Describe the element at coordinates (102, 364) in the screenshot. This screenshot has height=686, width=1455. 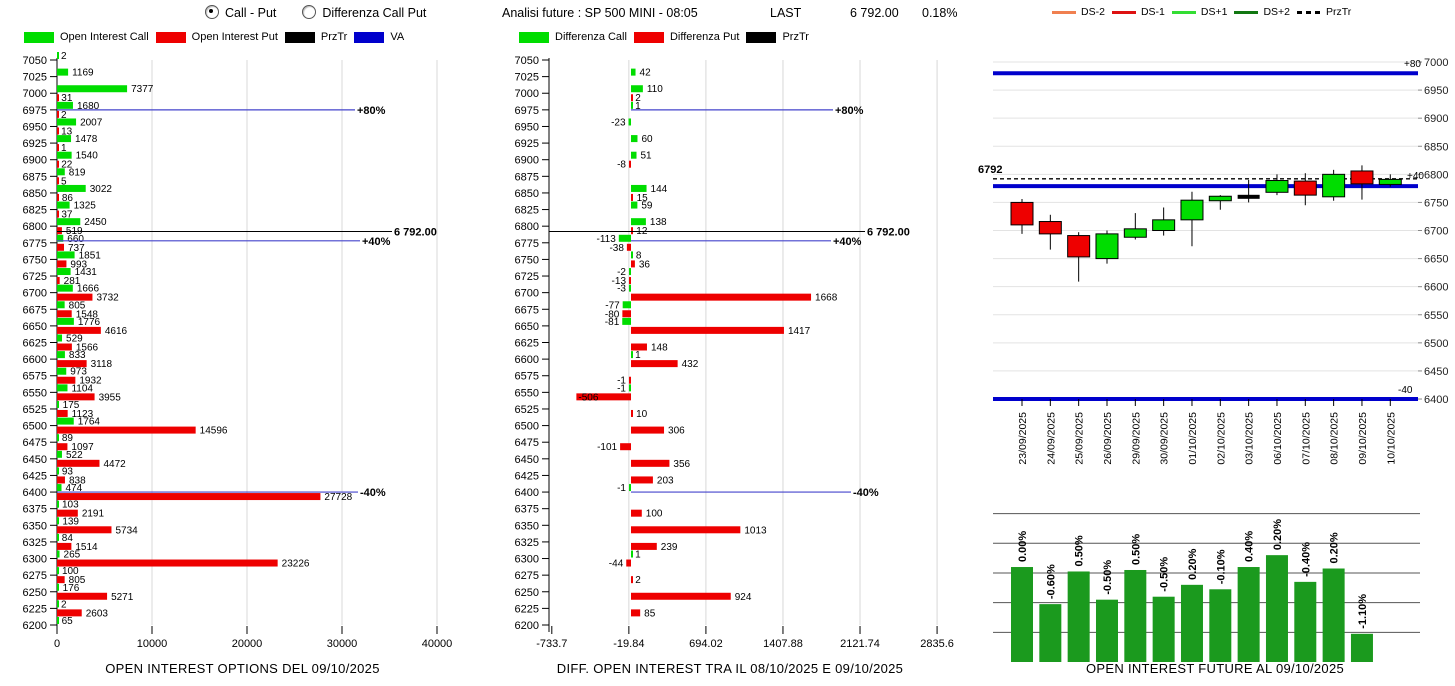
I see `put-bar-label: 3118` at that location.